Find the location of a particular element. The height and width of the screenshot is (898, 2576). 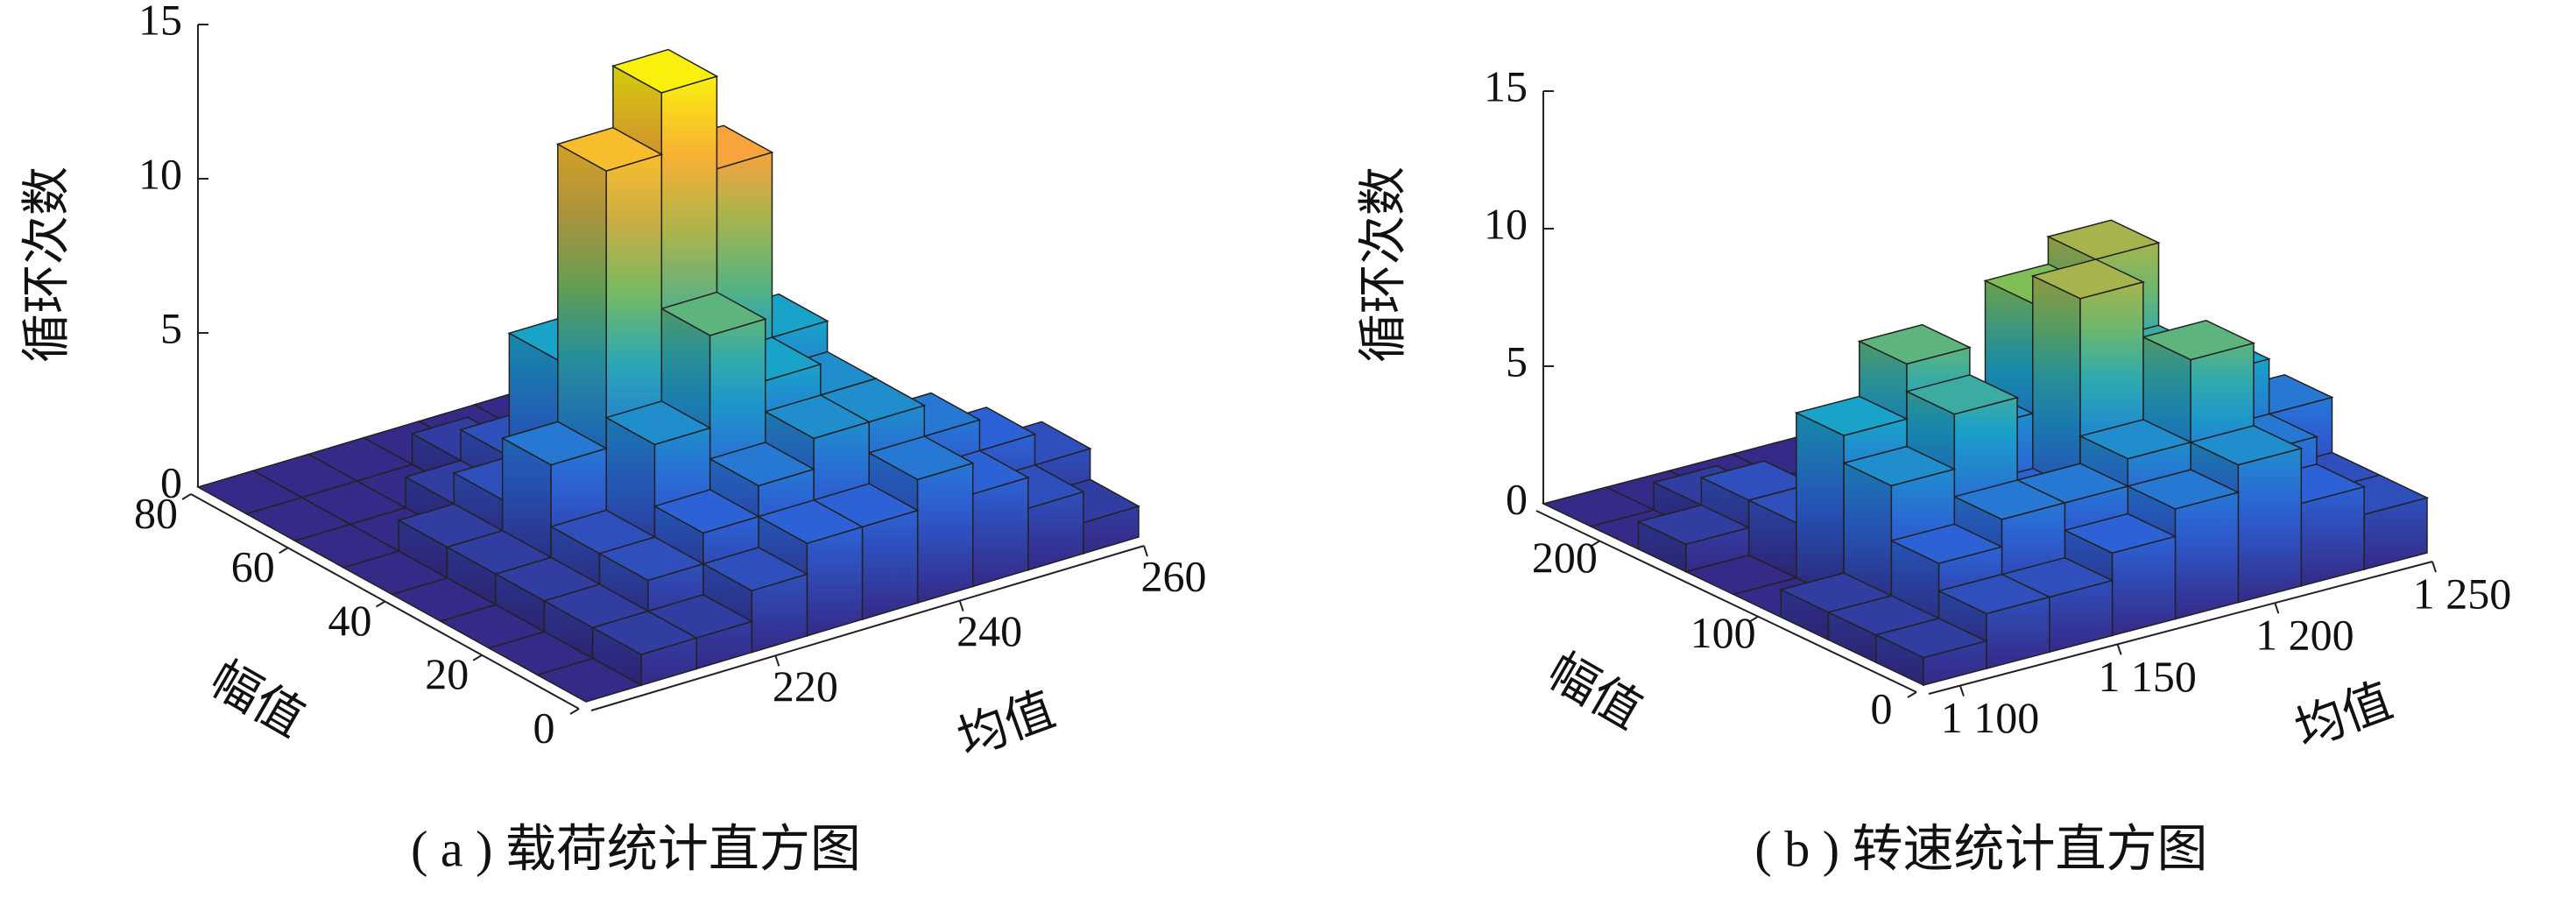

bar-side is located at coordinates (1821, 507).